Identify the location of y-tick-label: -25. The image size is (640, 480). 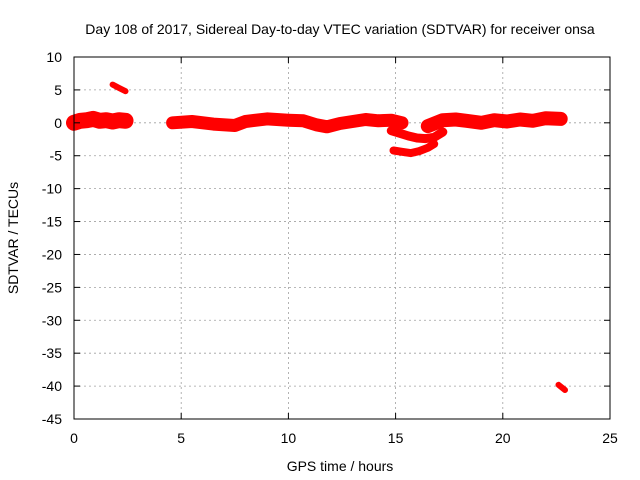
(52, 287).